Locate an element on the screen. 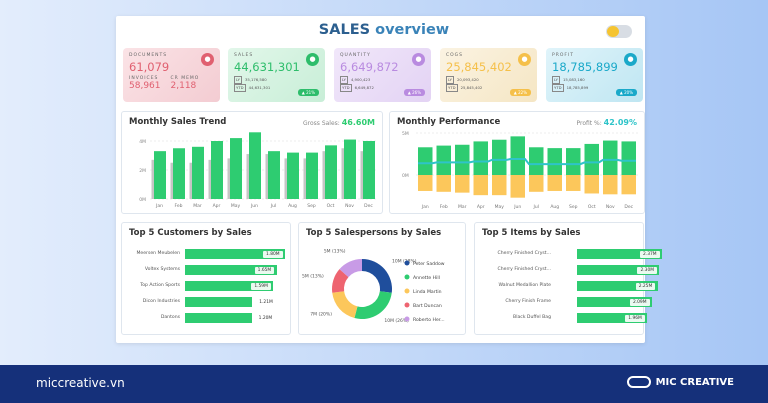 This screenshot has width=768, height=403. x-tick-label: Jan is located at coordinates (159, 206).